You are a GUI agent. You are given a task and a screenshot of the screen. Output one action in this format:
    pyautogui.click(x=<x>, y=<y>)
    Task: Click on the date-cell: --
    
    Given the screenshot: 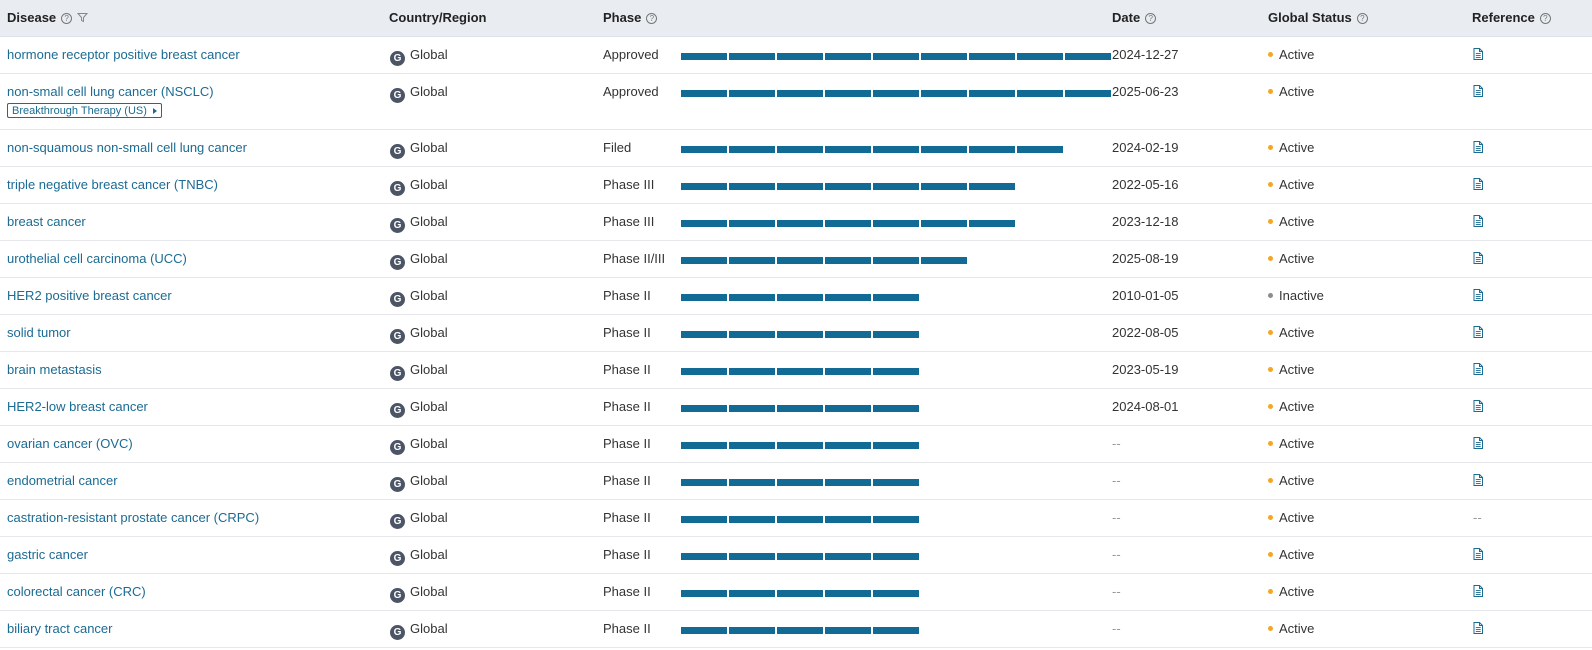 What is the action you would take?
    pyautogui.click(x=1116, y=629)
    